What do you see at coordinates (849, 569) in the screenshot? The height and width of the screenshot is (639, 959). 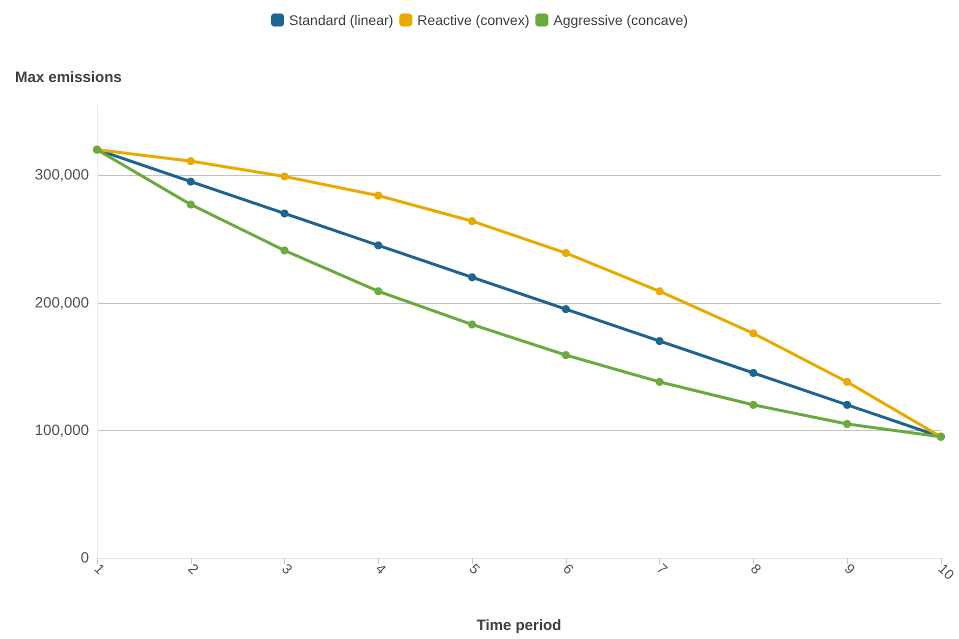 I see `x-tick-label: 9` at bounding box center [849, 569].